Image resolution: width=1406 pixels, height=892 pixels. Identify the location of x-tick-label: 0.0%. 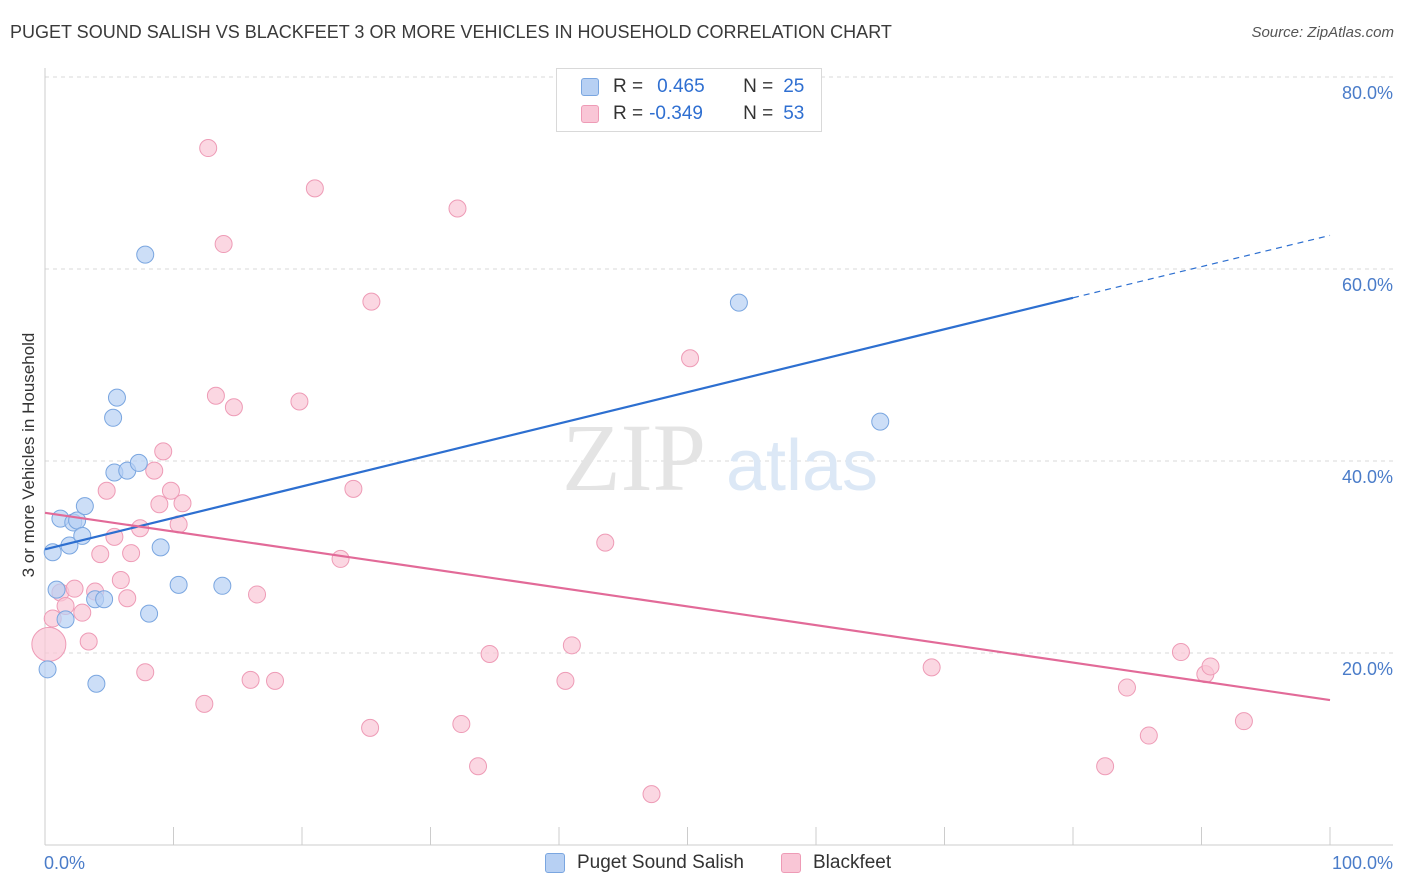
(64, 863).